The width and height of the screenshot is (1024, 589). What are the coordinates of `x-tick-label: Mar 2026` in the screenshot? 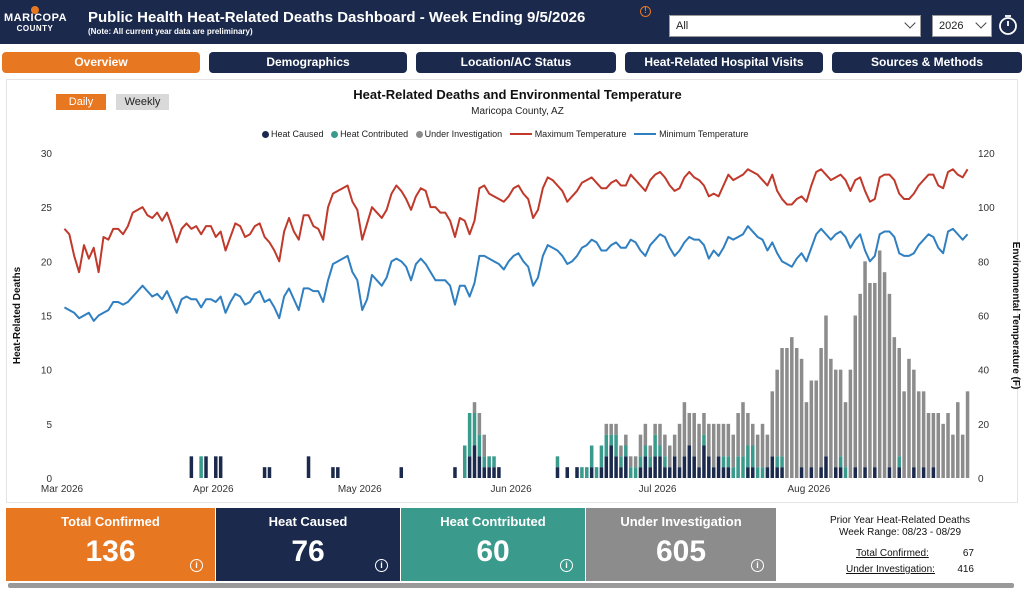 It's located at (62, 489).